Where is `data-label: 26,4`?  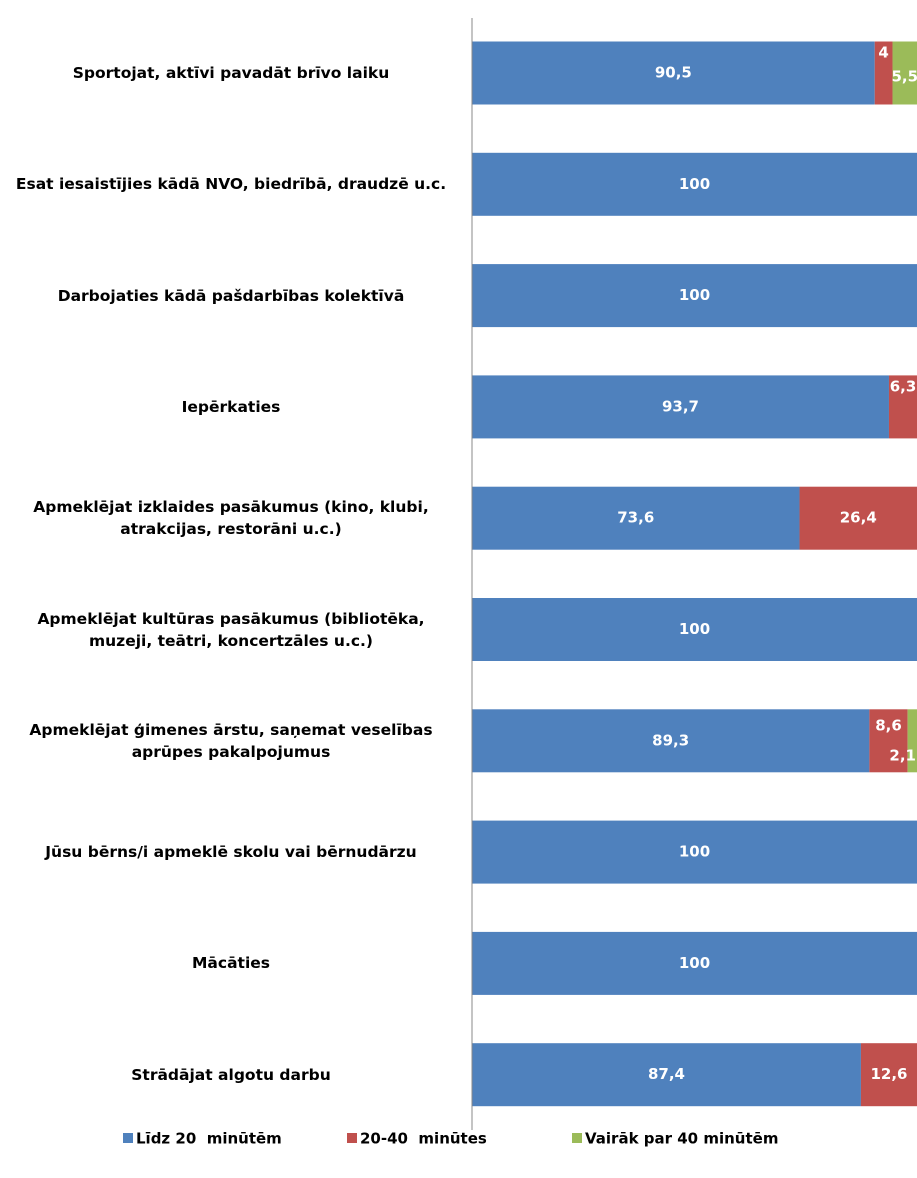
data-label: 26,4 is located at coordinates (858, 518).